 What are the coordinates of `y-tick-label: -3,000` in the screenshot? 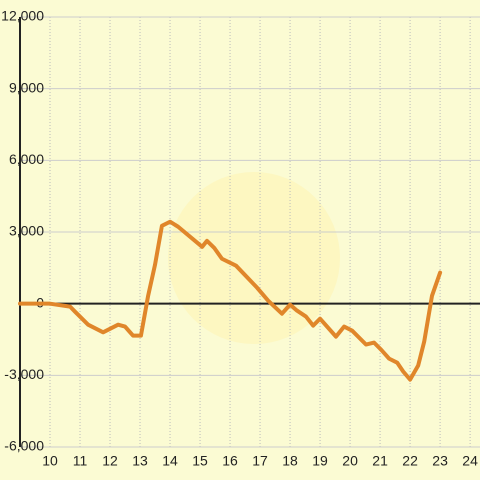 It's located at (24, 374).